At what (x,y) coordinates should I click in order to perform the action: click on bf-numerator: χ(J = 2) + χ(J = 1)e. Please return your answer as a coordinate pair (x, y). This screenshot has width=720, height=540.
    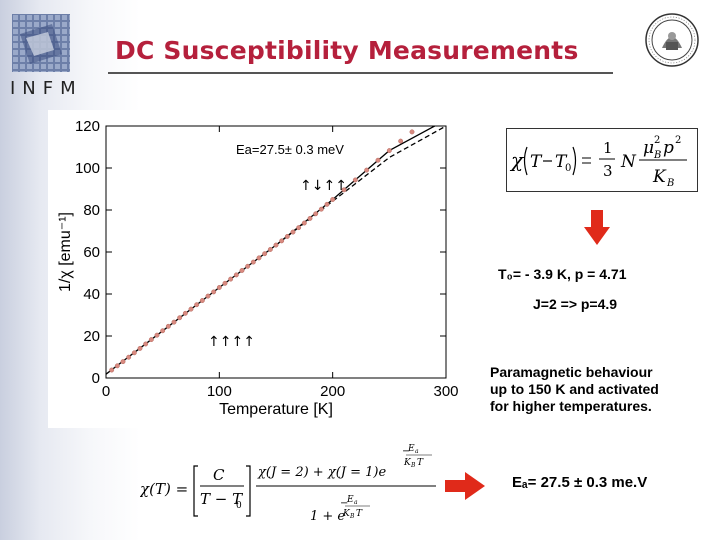
    Looking at the image, I should click on (321, 472).